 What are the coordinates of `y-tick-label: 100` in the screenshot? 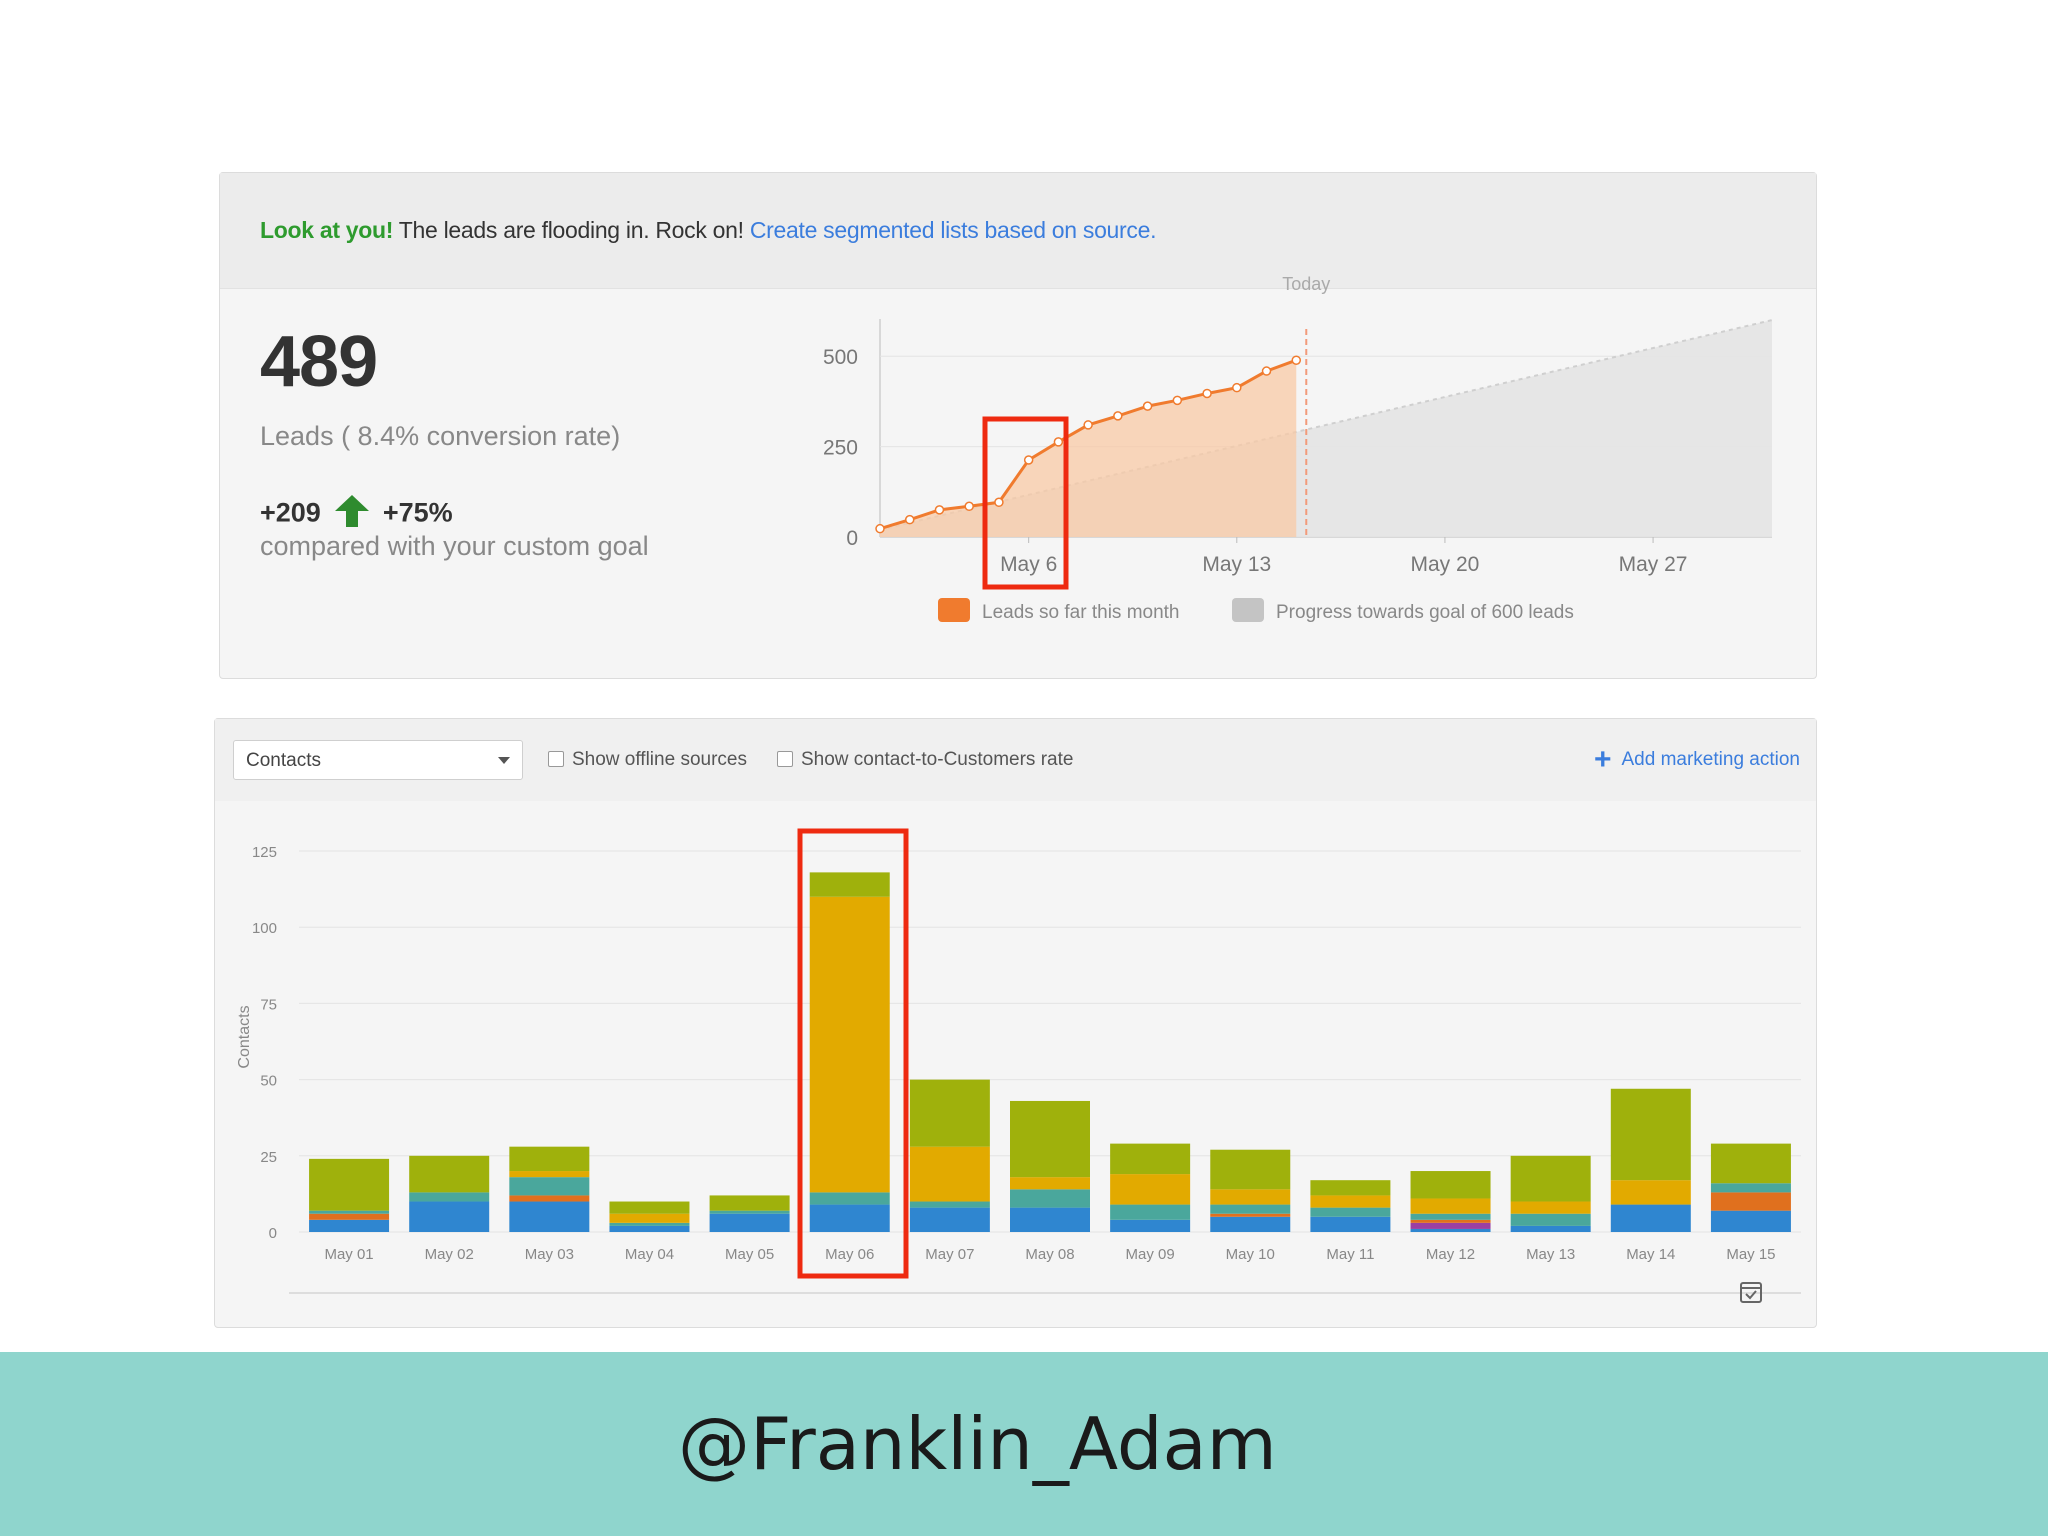 It's located at (264, 928).